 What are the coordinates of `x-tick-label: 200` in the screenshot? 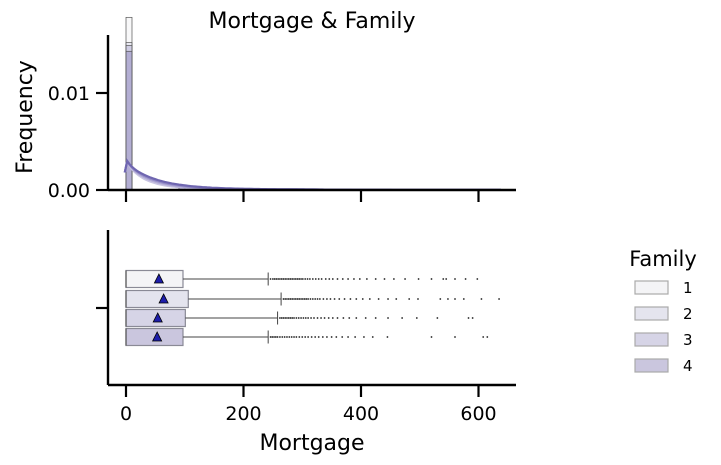 It's located at (243, 414).